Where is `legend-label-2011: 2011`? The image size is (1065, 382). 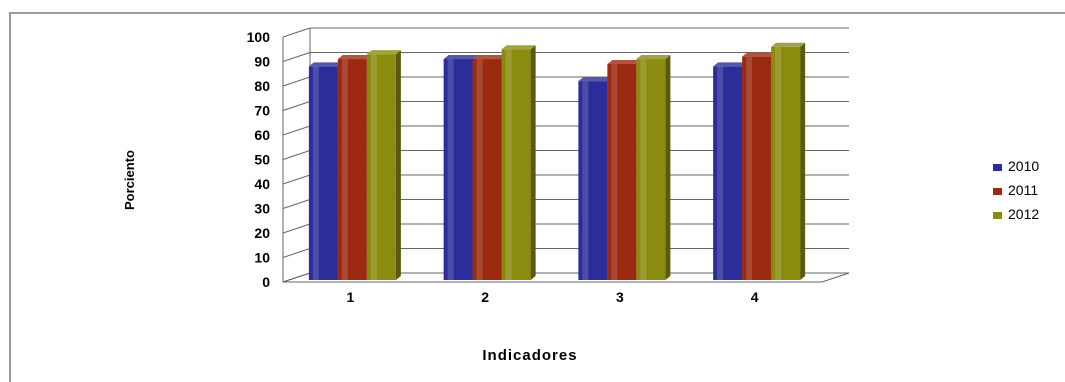 legend-label-2011: 2011 is located at coordinates (1023, 190).